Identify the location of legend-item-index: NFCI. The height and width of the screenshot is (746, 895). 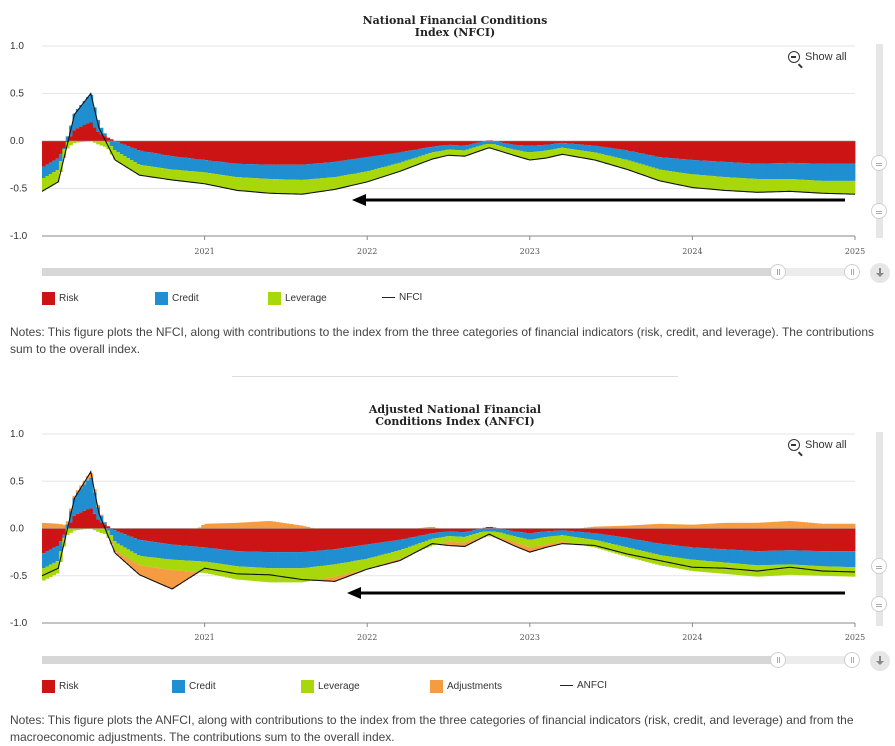
(402, 297).